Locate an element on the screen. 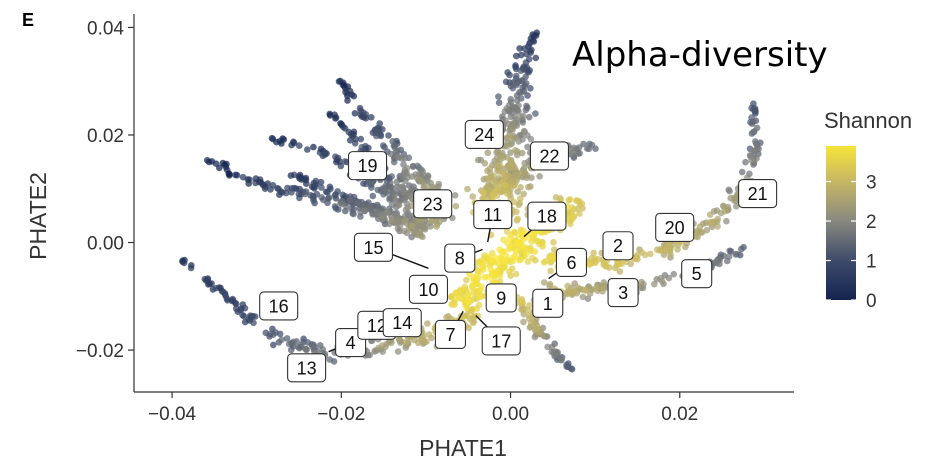 The image size is (946, 466). cluster-label-text: 2 is located at coordinates (618, 246).